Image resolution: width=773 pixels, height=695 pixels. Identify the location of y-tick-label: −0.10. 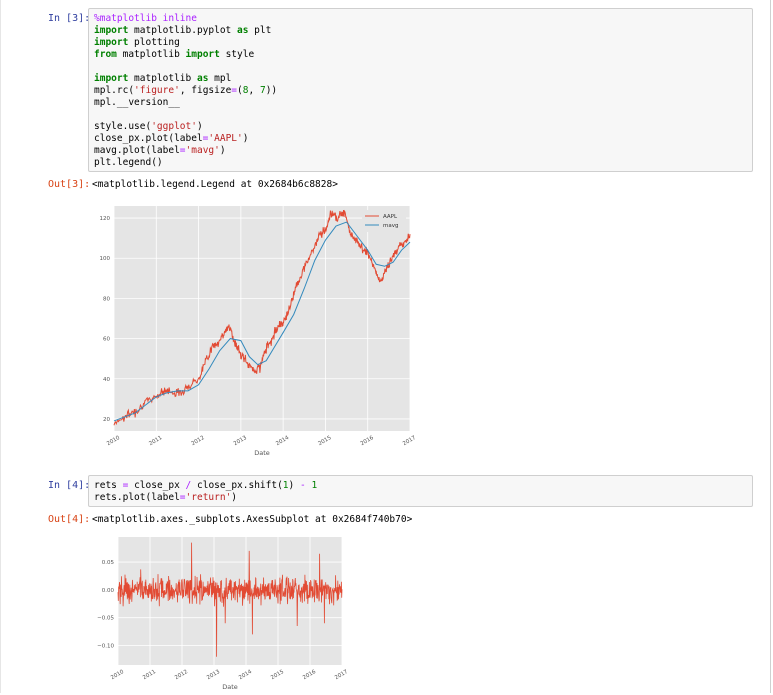
(105, 647).